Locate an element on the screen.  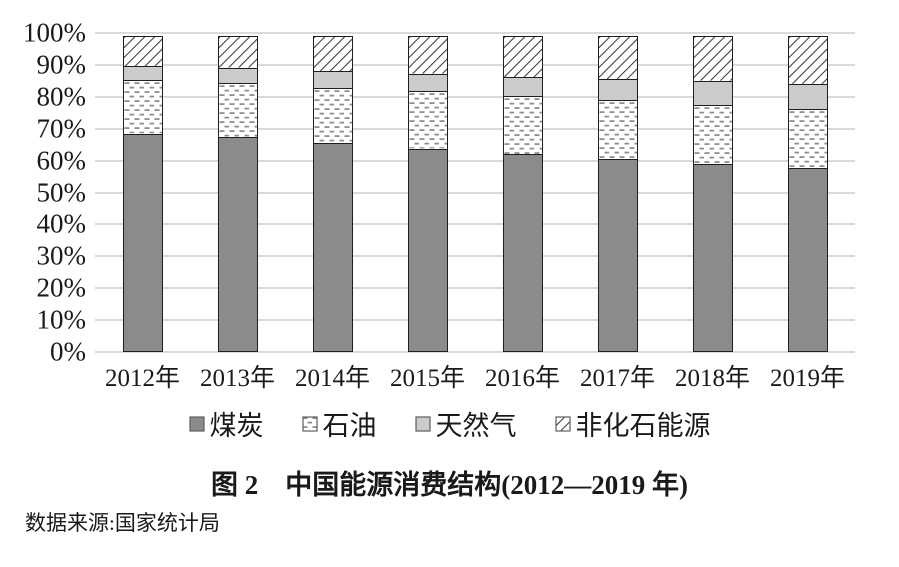
stacked-bar-2015年 is located at coordinates (427, 192).